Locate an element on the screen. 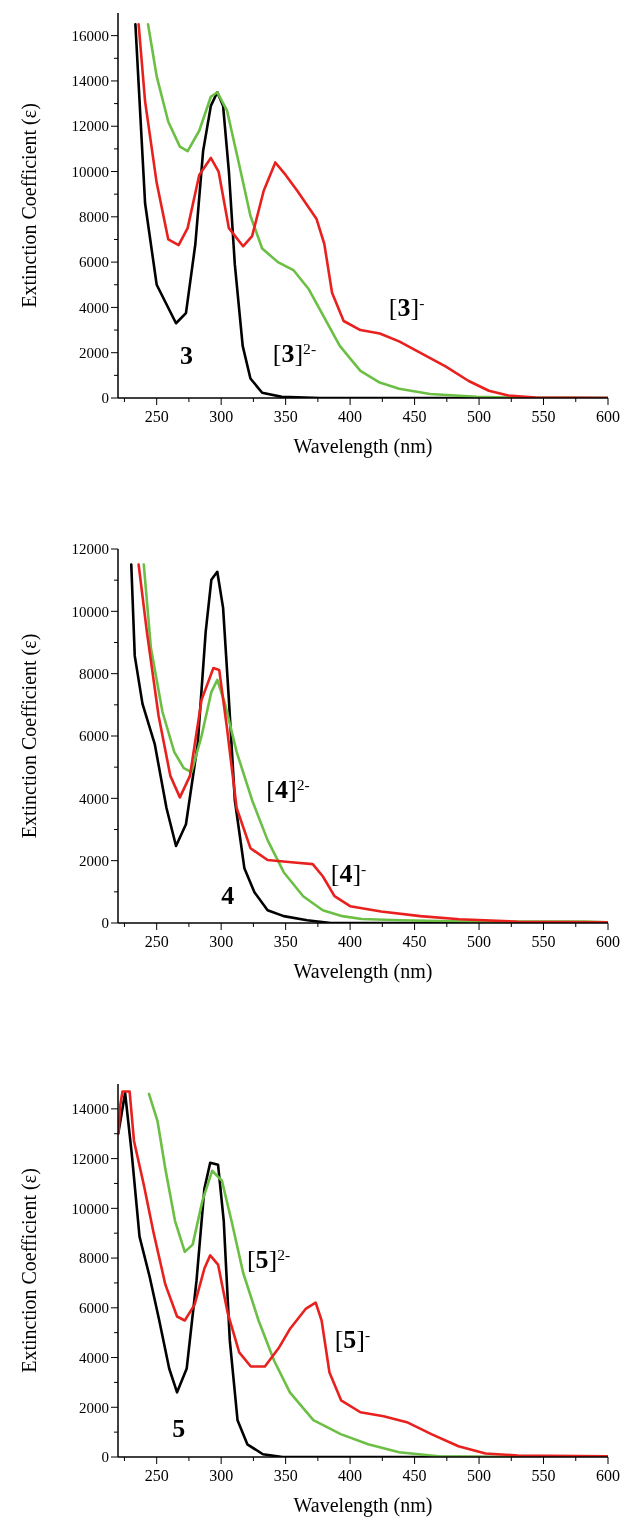 This screenshot has width=640, height=1535. y-tick-label: 16000 is located at coordinates (90, 35).